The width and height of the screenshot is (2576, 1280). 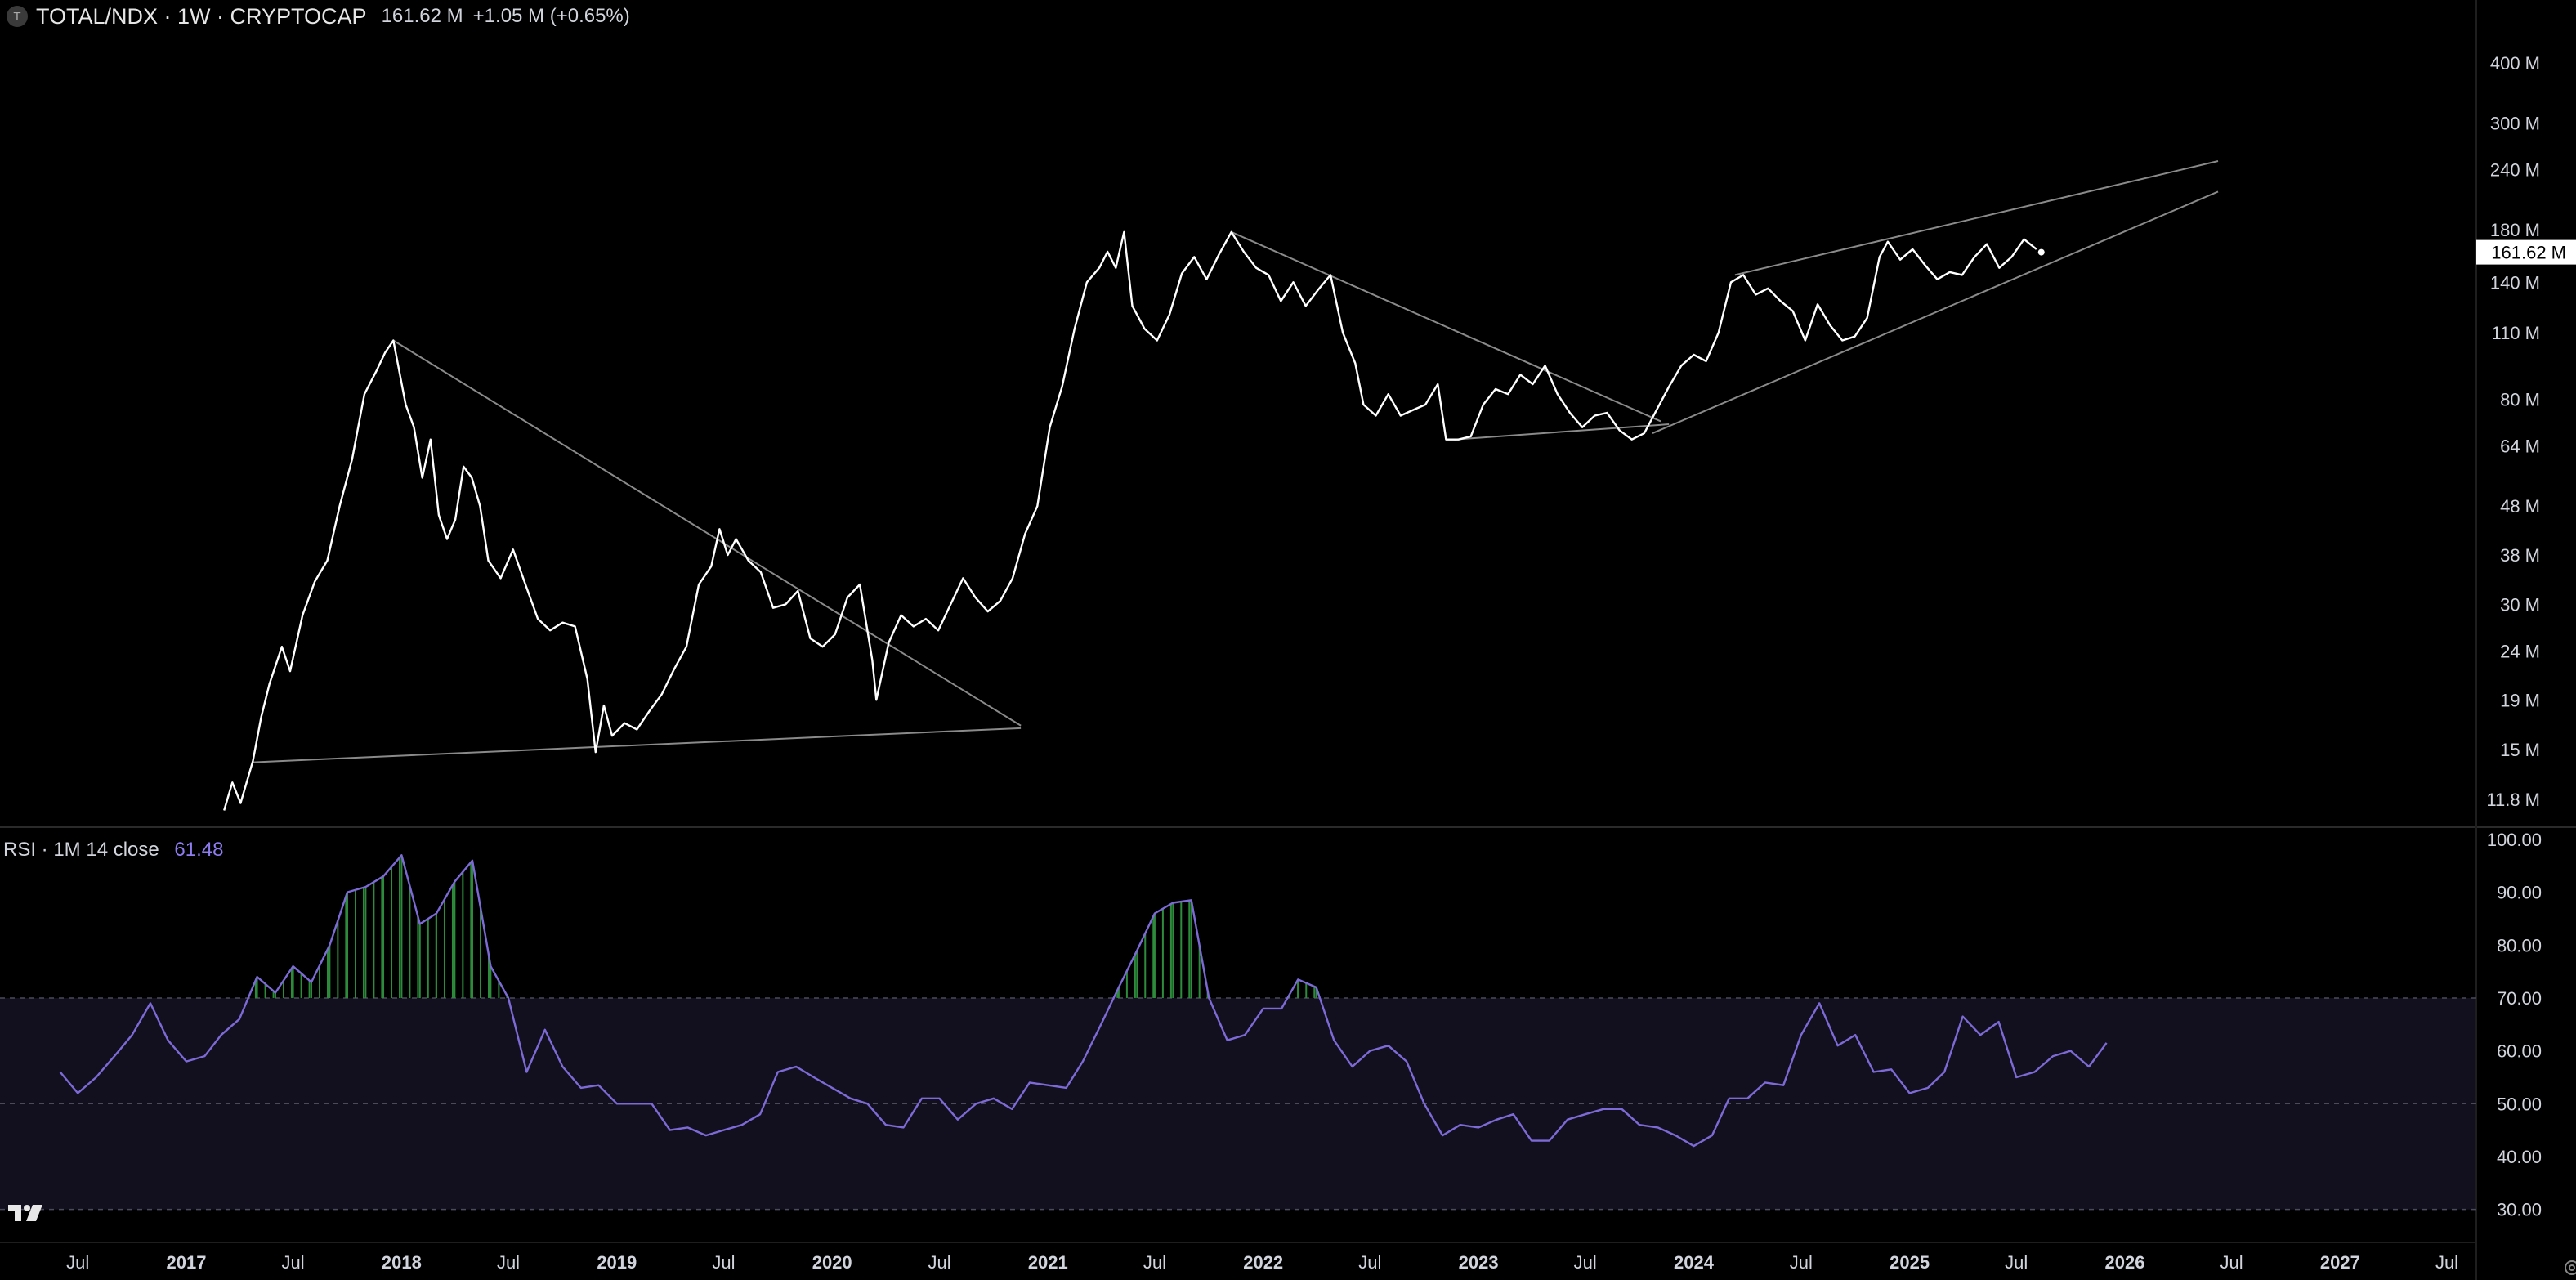 I want to click on rsi-value: 61.48, so click(x=199, y=850).